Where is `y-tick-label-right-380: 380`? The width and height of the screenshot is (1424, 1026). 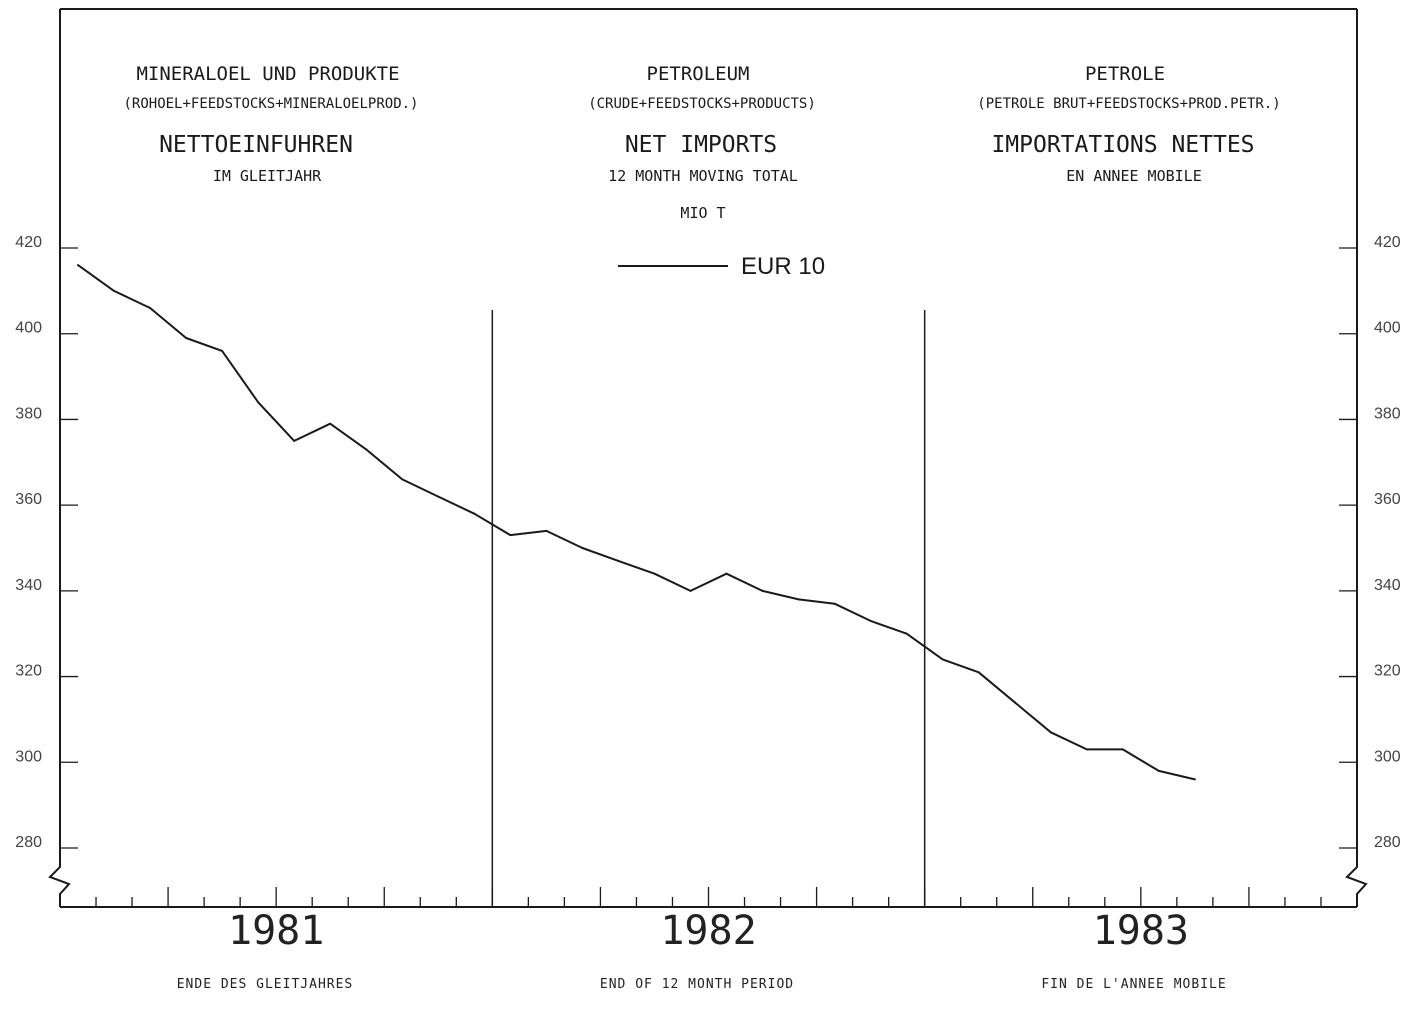 y-tick-label-right-380: 380 is located at coordinates (1387, 413).